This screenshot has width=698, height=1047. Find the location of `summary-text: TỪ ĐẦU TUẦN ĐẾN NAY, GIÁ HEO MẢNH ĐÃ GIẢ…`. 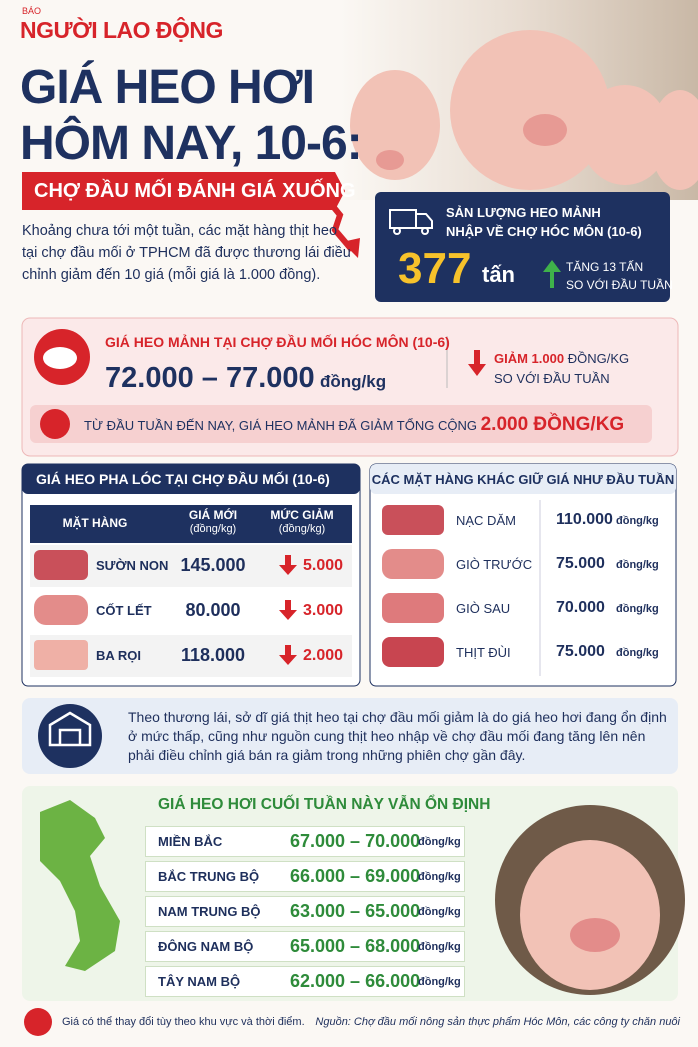

summary-text: TỪ ĐẦU TUẦN ĐẾN NAY, GIÁ HEO MẢNH ĐÃ GIẢ… is located at coordinates (280, 425).